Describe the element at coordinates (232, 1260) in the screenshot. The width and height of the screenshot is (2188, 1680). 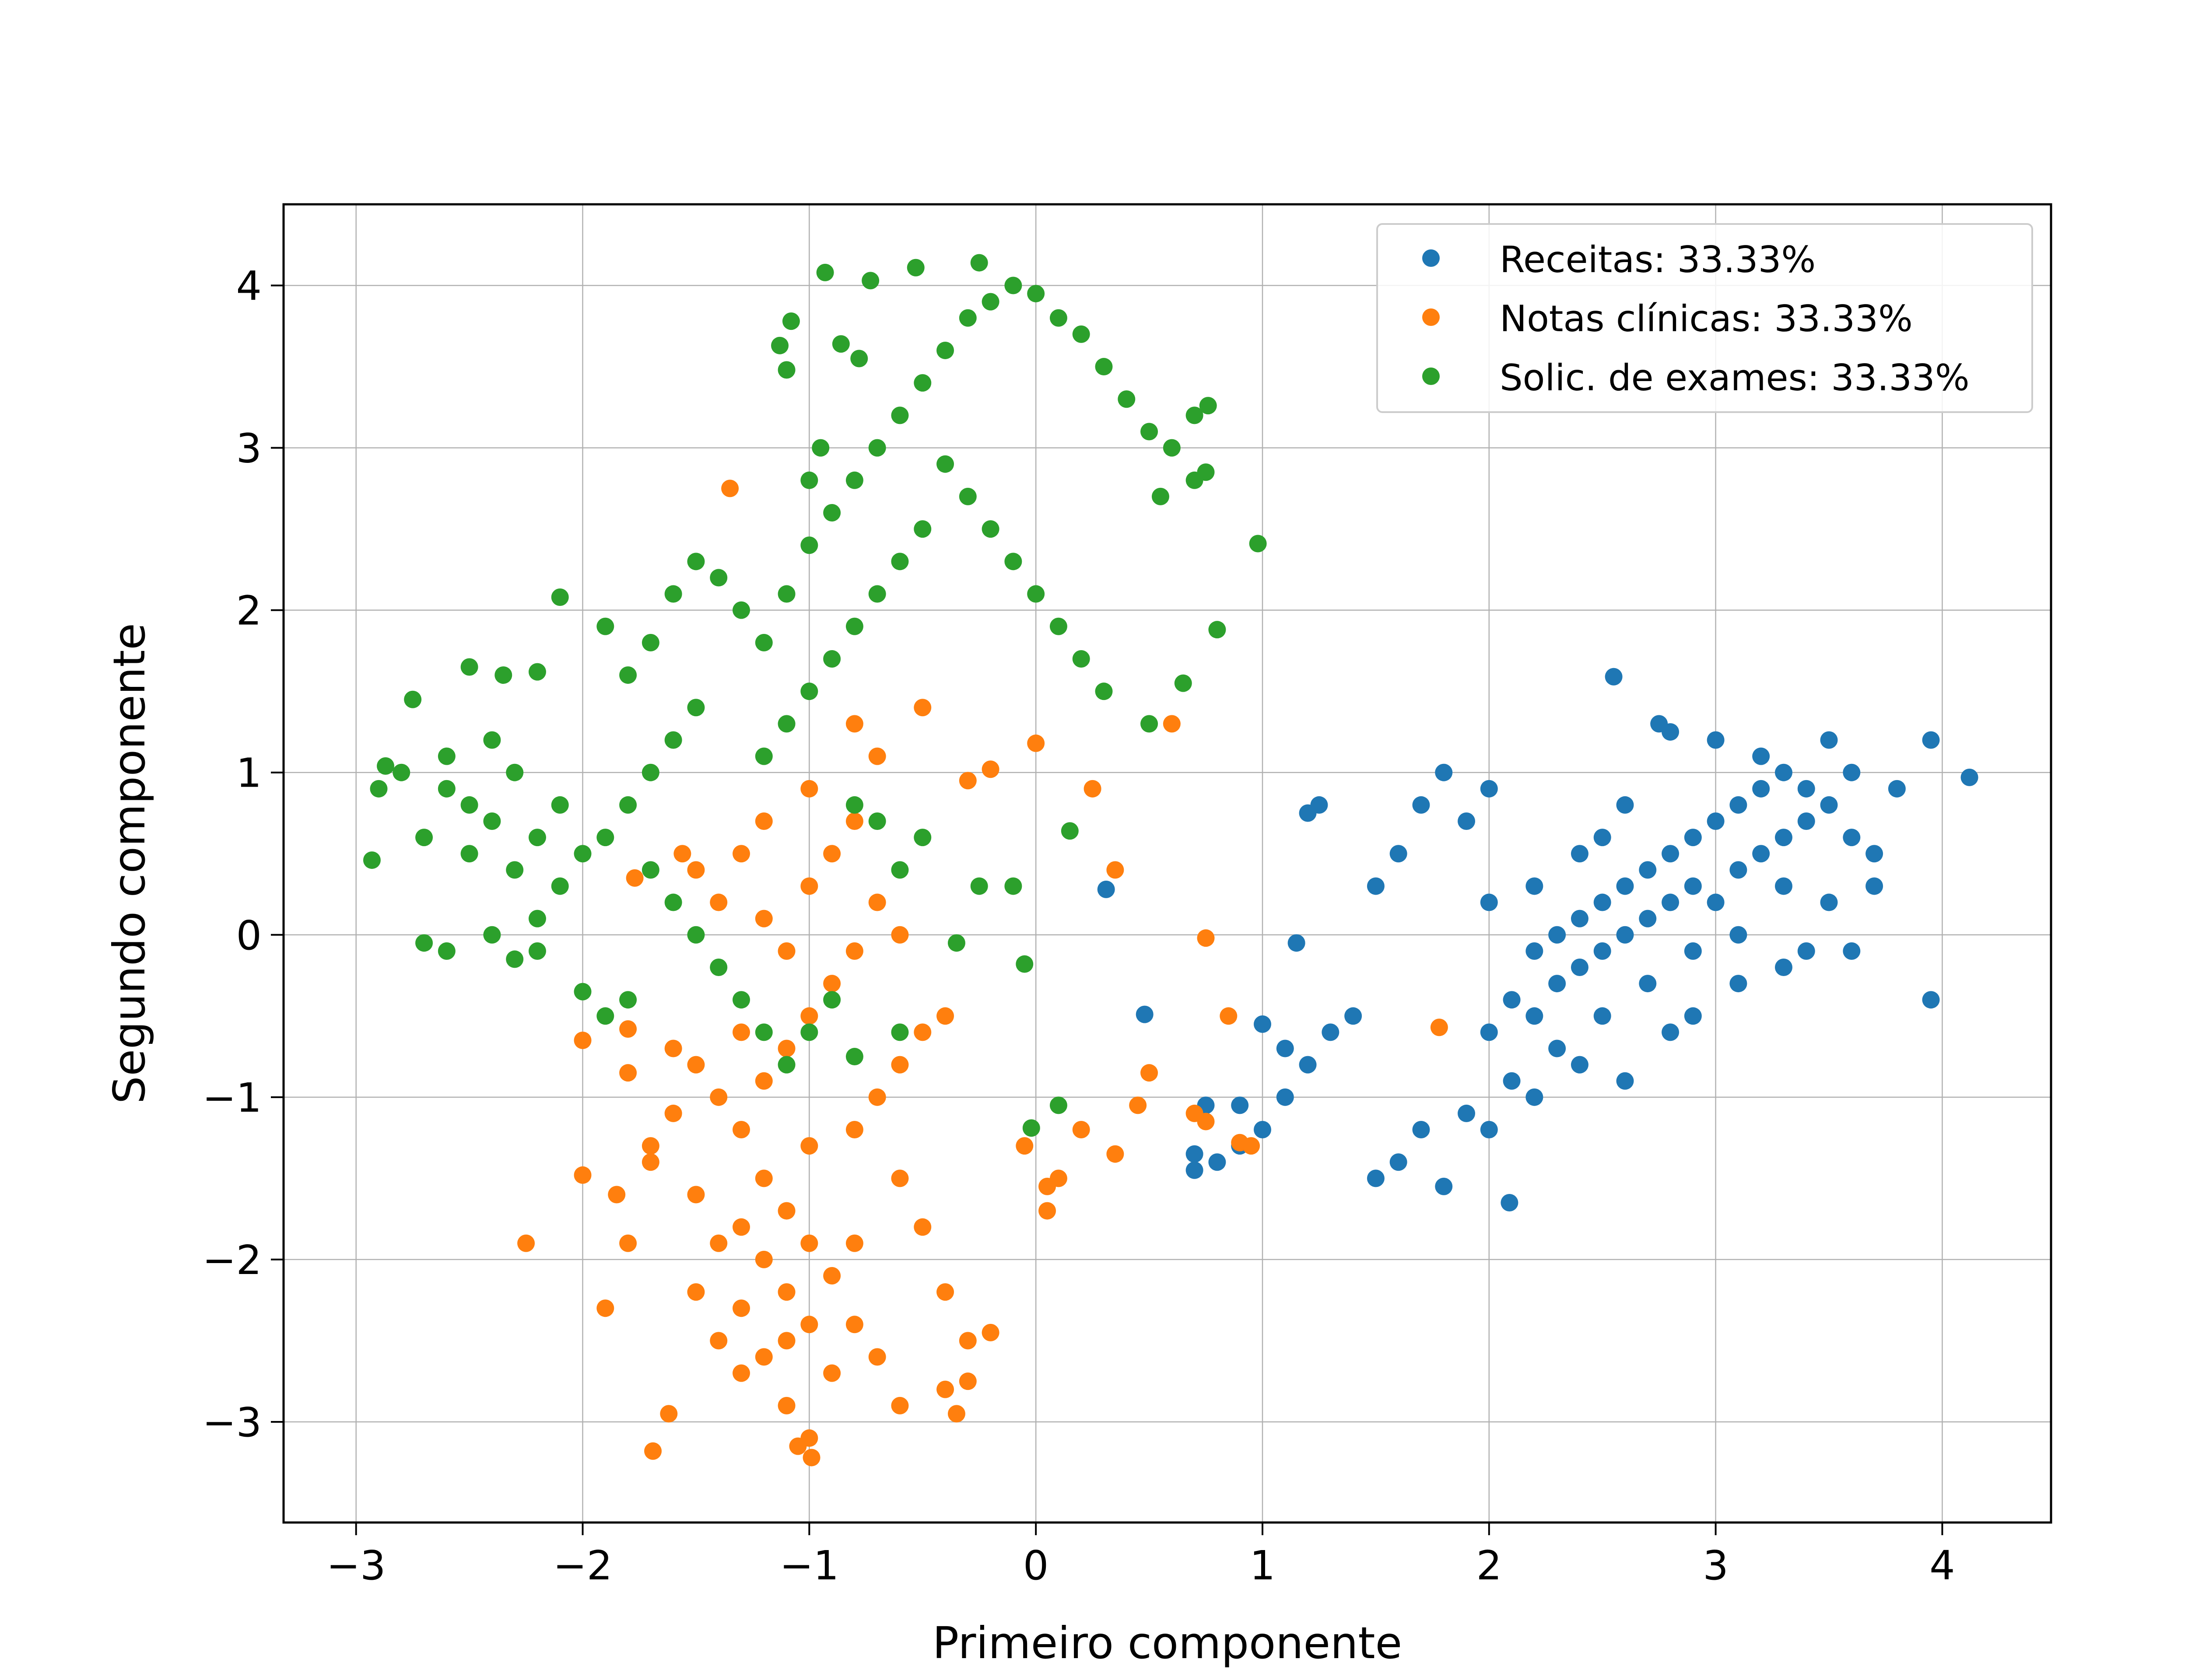
I see `y-tick-label: −2` at that location.